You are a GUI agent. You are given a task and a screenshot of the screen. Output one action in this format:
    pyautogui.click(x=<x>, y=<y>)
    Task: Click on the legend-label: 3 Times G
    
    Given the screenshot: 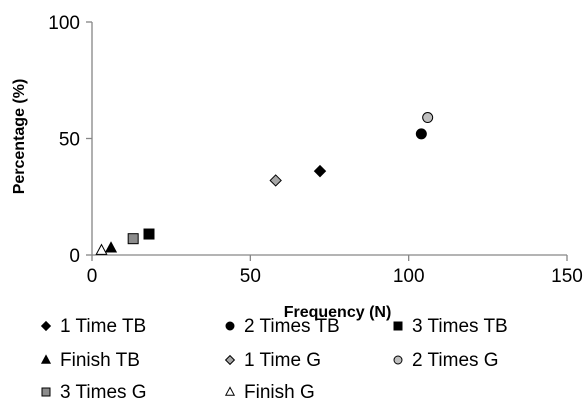 What is the action you would take?
    pyautogui.click(x=103, y=392)
    